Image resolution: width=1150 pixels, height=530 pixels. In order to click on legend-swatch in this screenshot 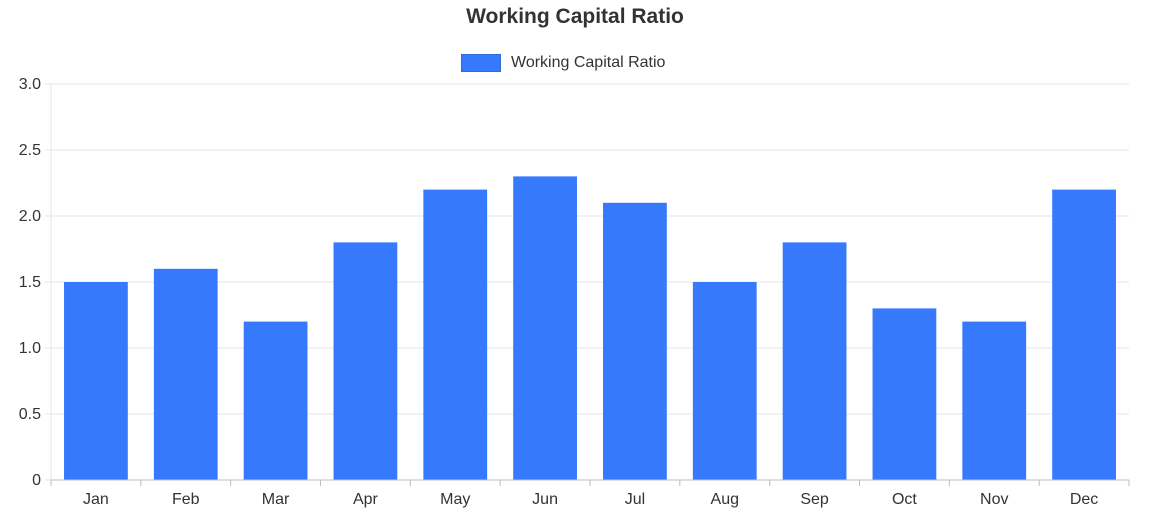, I will do `click(481, 63)`.